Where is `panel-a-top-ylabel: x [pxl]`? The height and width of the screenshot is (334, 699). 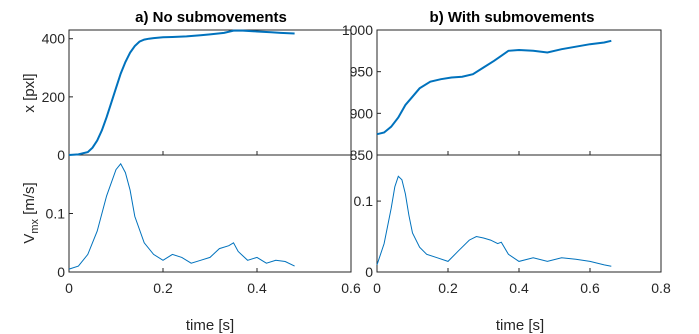
panel-a-top-ylabel: x [pxl] is located at coordinates (29, 92).